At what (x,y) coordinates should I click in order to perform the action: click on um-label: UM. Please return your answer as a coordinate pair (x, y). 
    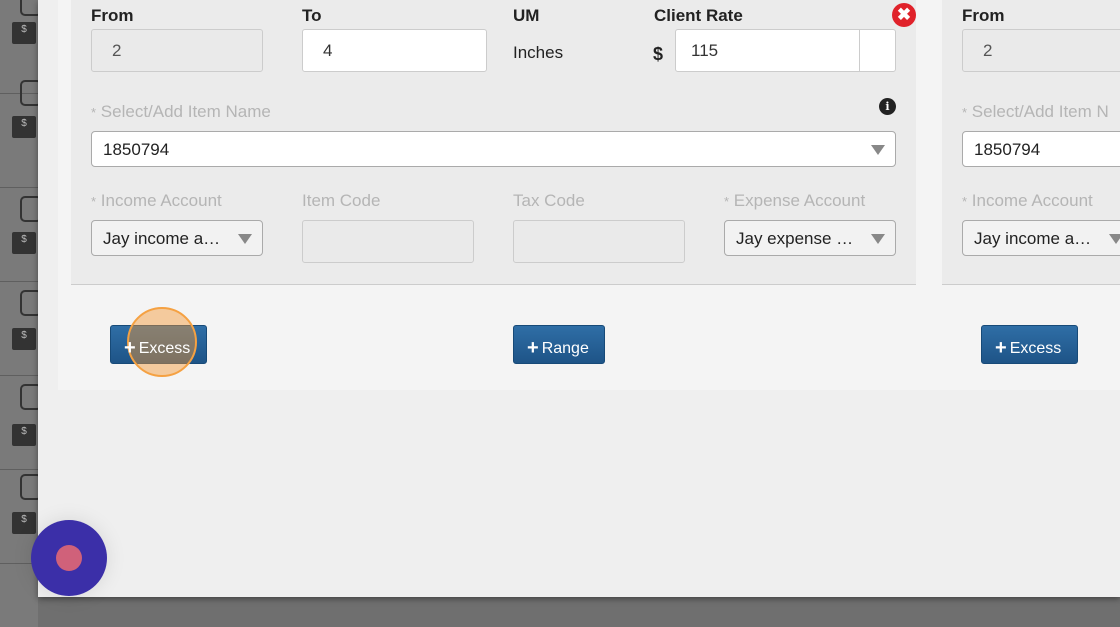
    Looking at the image, I should click on (526, 15).